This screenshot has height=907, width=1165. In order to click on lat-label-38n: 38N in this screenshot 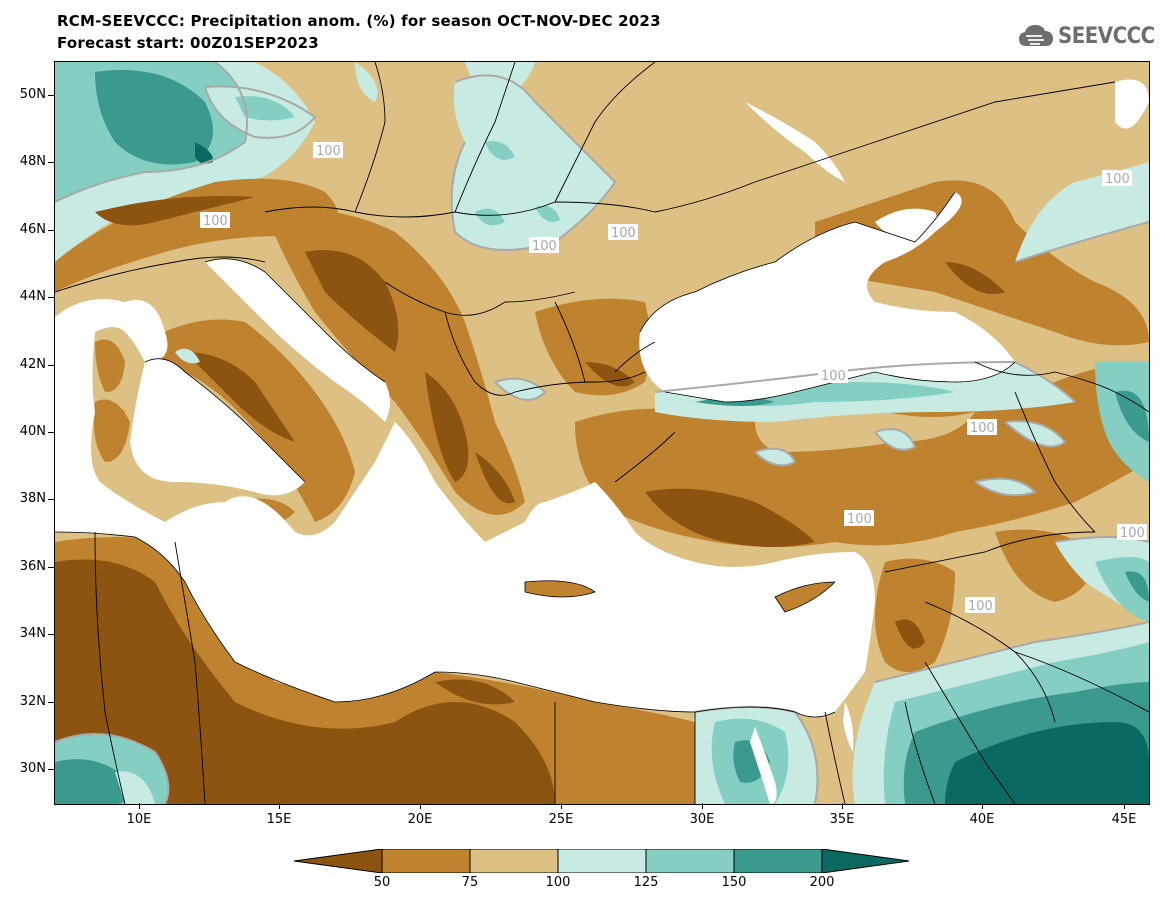, I will do `click(32, 498)`.